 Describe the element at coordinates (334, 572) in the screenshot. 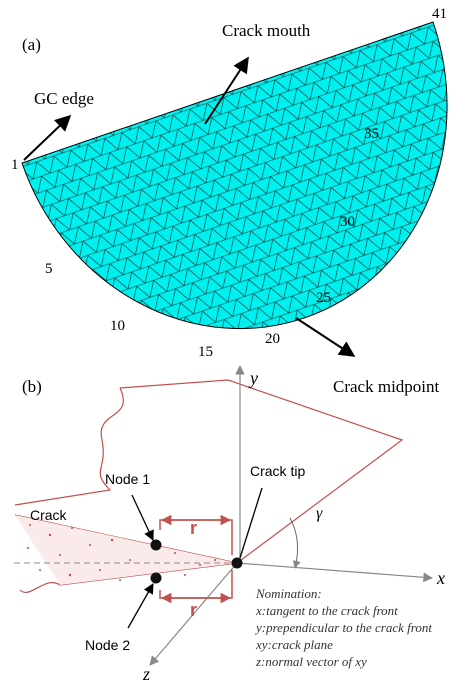

I see `x-axis` at that location.